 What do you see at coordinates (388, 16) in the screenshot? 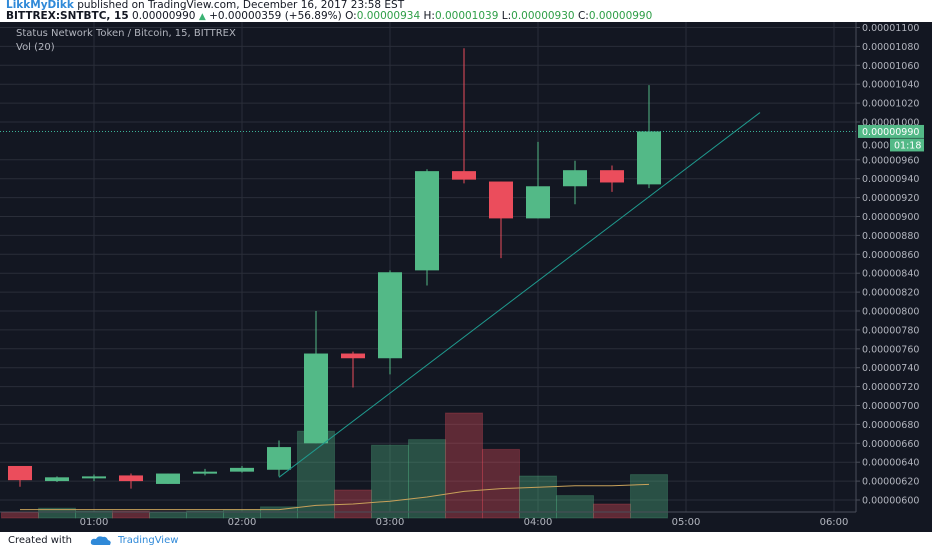
I see `open-value: 0.00000934` at bounding box center [388, 16].